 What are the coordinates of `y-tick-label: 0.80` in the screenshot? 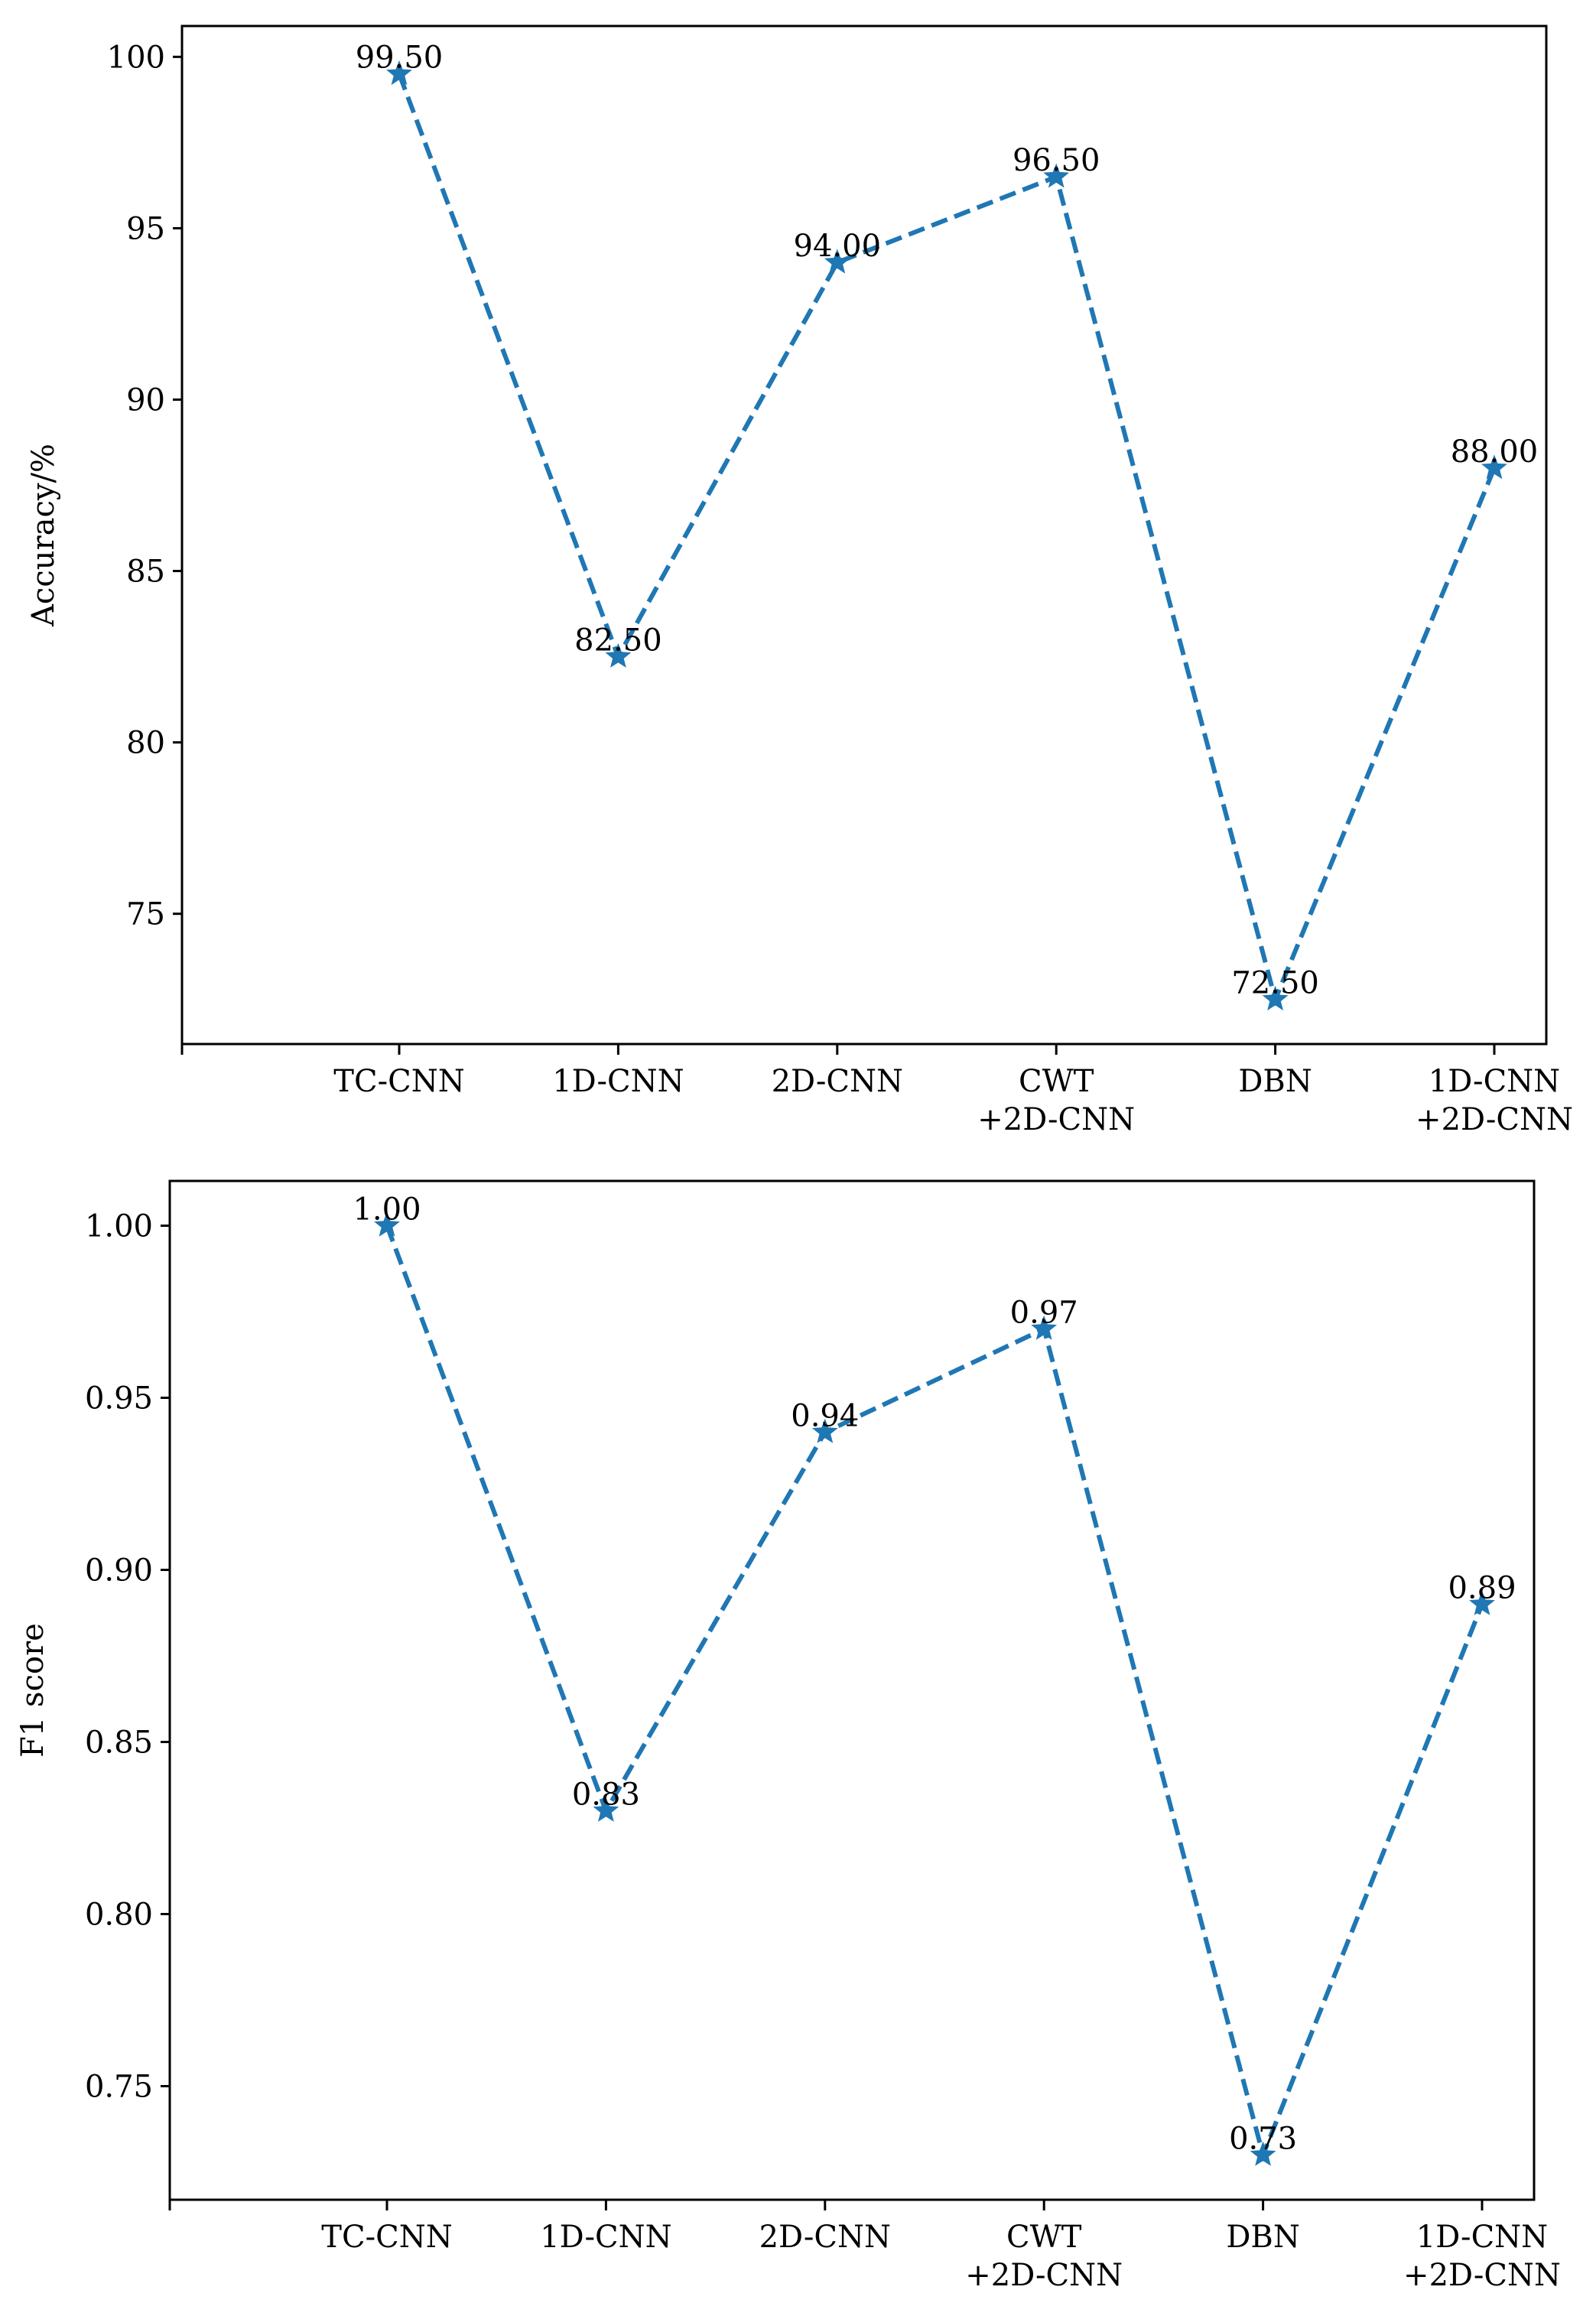 It's located at (119, 1915).